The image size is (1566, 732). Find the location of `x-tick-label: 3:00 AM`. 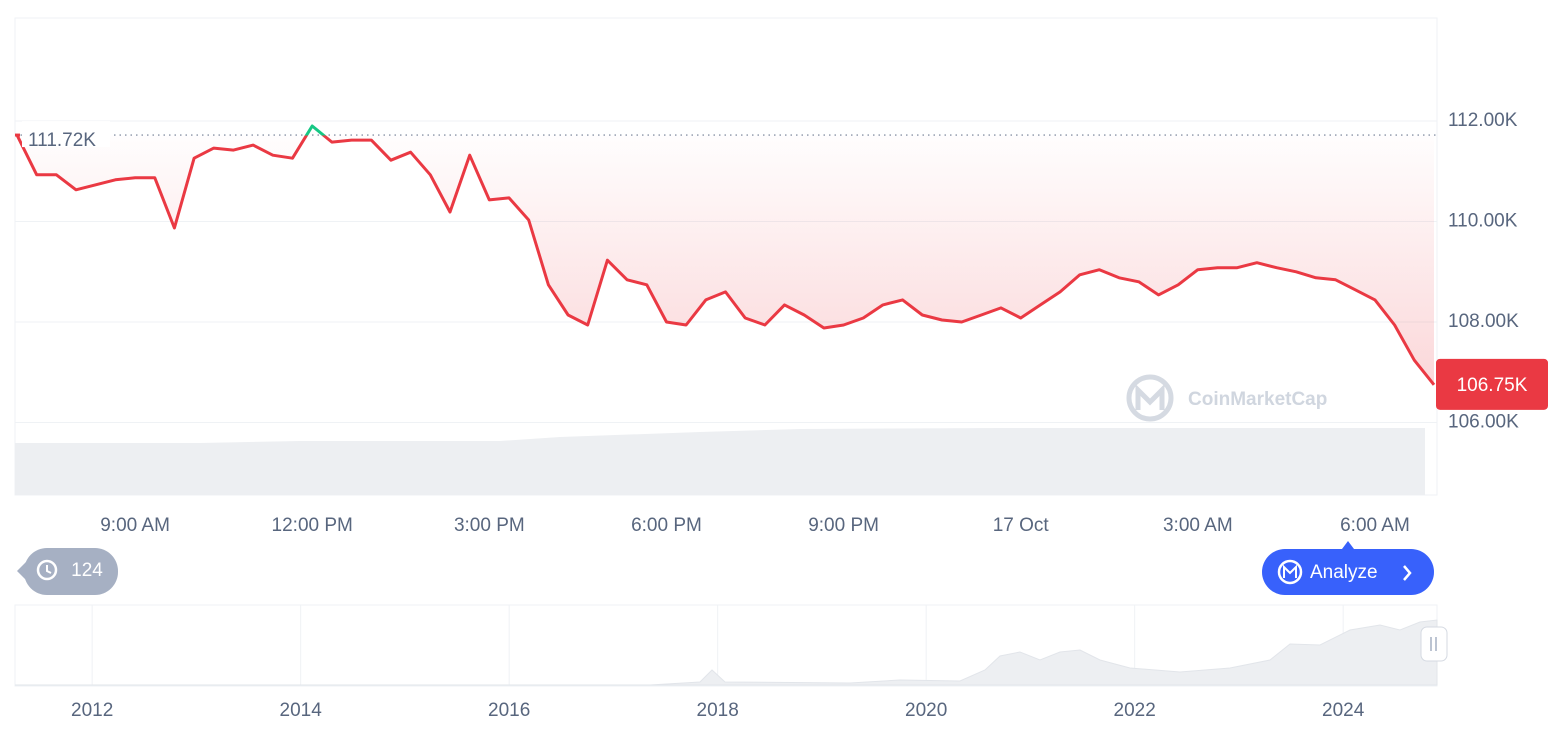

x-tick-label: 3:00 AM is located at coordinates (1198, 525).